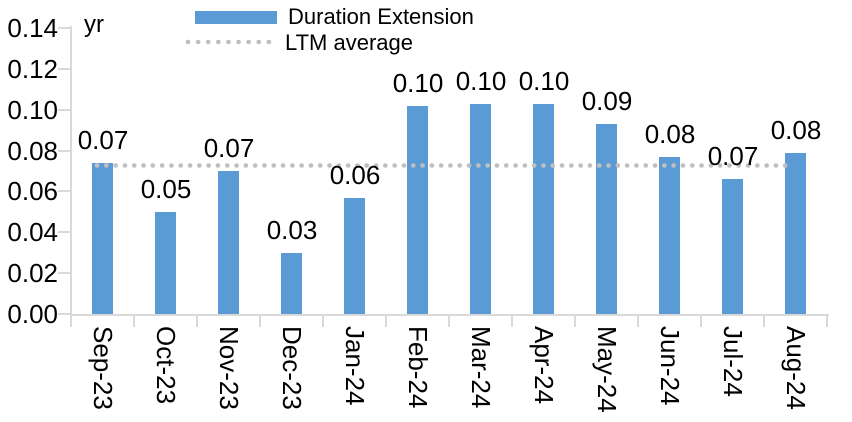 This screenshot has width=852, height=422. I want to click on y-axis-line, so click(71, 171).